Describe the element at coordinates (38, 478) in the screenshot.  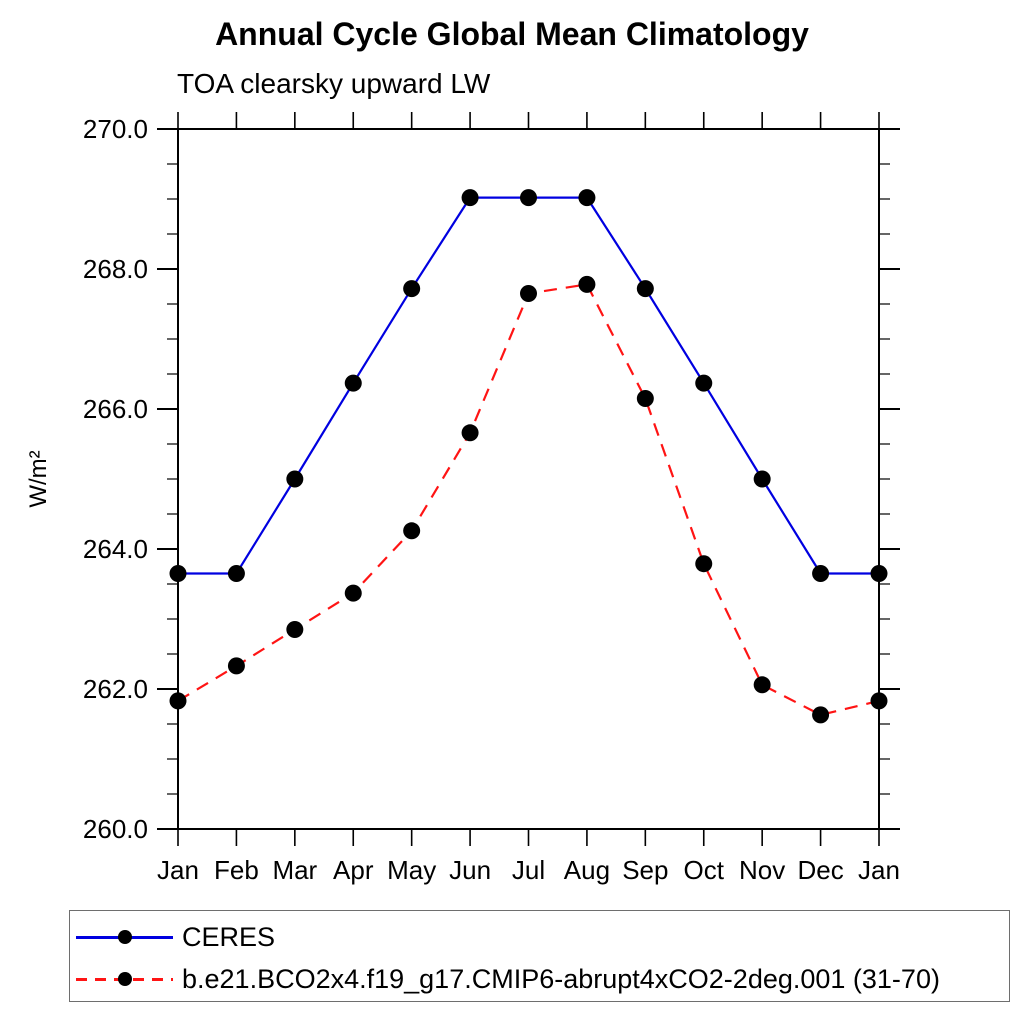
I see `y-axis-title: W/m²` at that location.